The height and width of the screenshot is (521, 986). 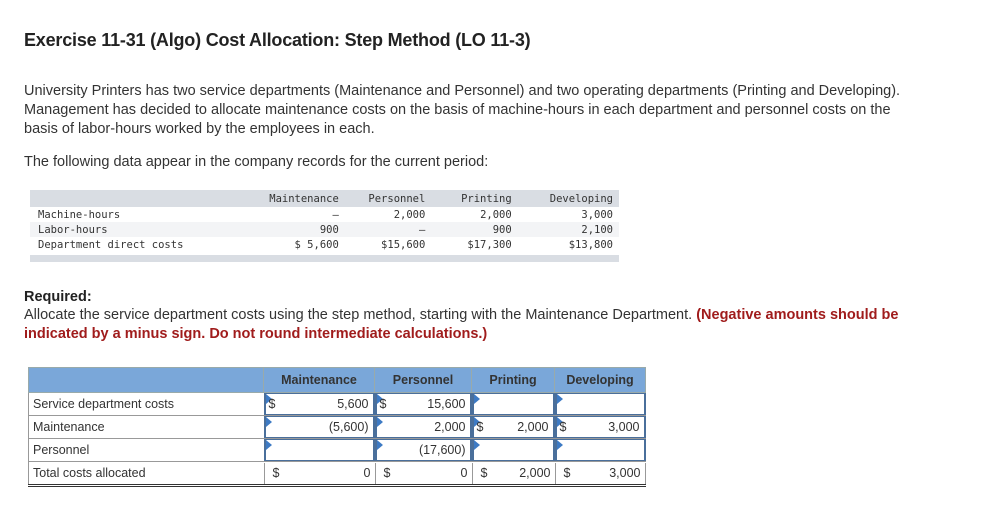 What do you see at coordinates (146, 450) in the screenshot?
I see `row-label: Personnel` at bounding box center [146, 450].